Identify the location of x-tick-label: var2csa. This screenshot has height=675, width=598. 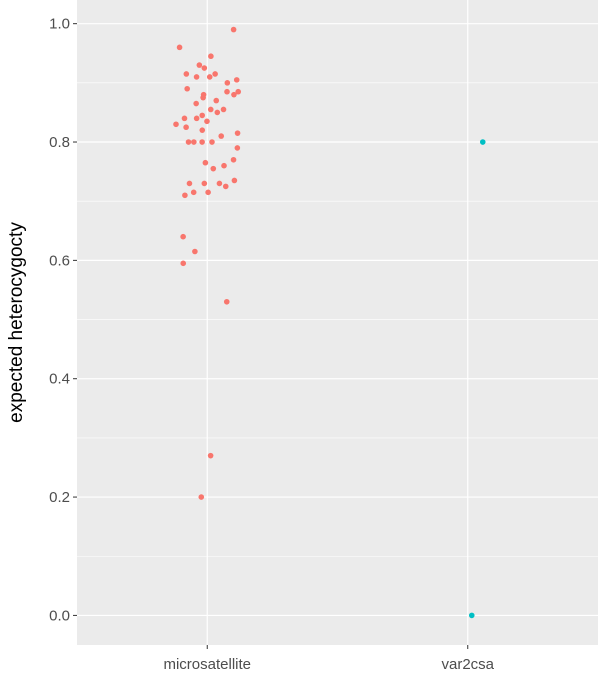
(467, 664).